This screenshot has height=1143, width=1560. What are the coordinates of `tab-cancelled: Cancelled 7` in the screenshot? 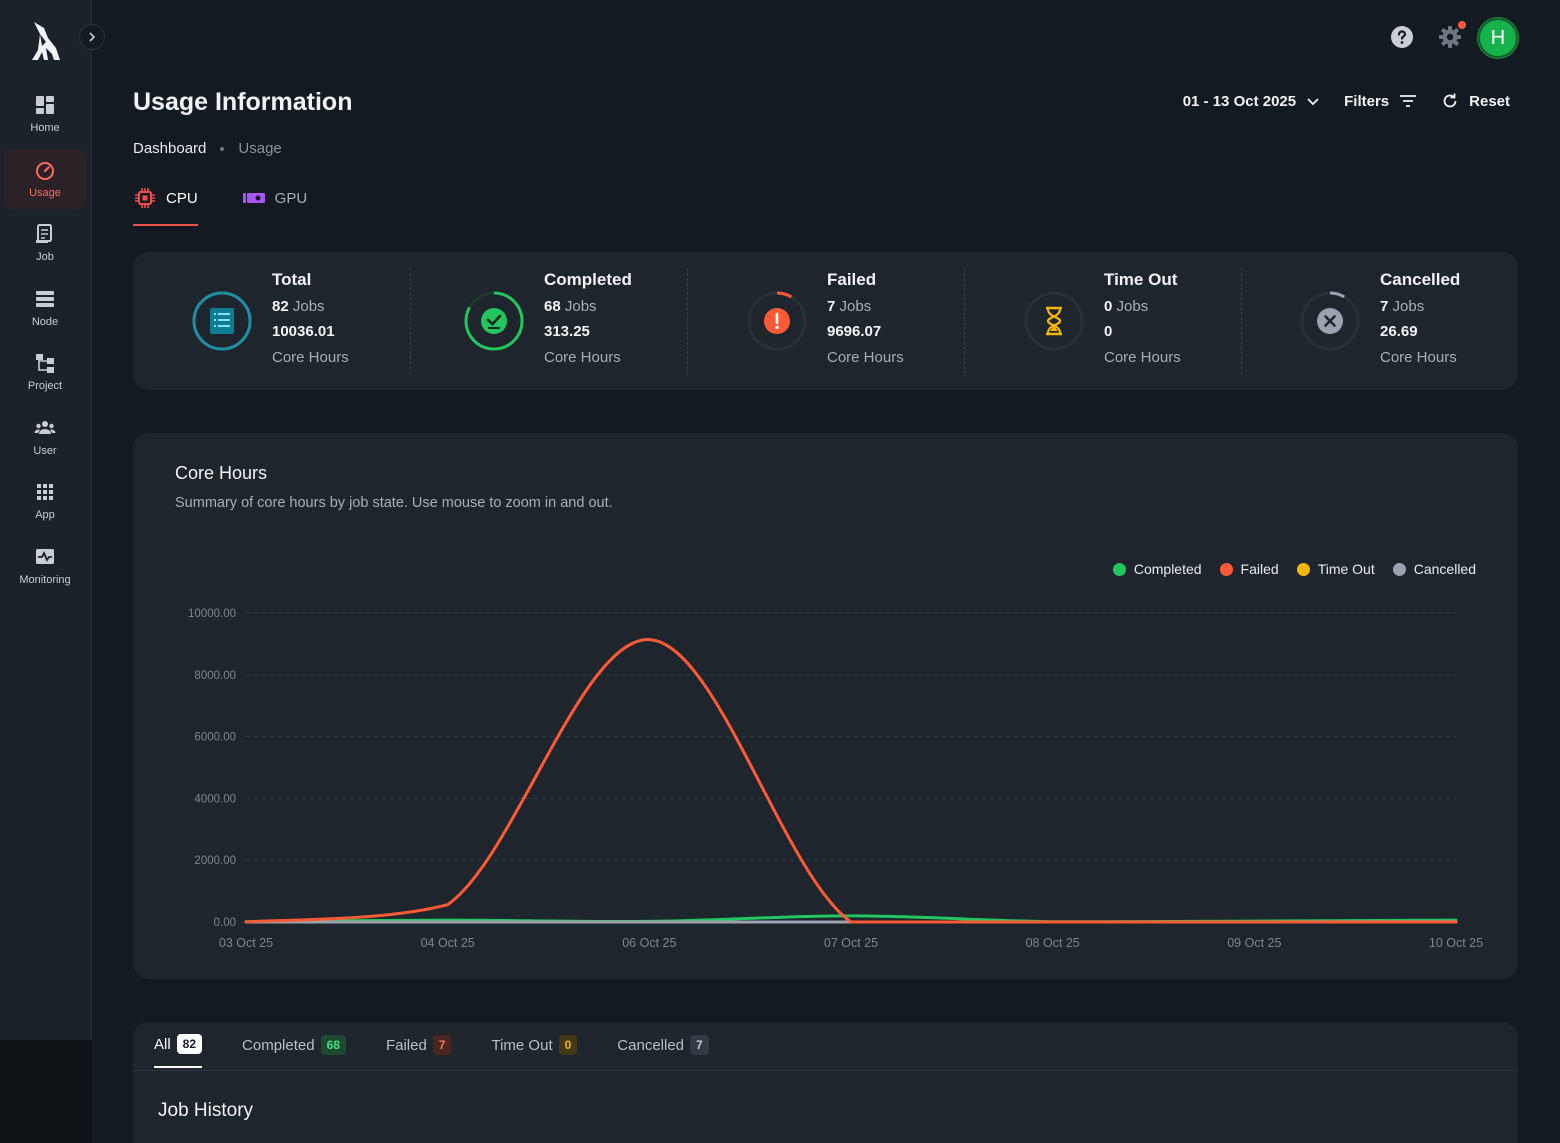 It's located at (663, 1051).